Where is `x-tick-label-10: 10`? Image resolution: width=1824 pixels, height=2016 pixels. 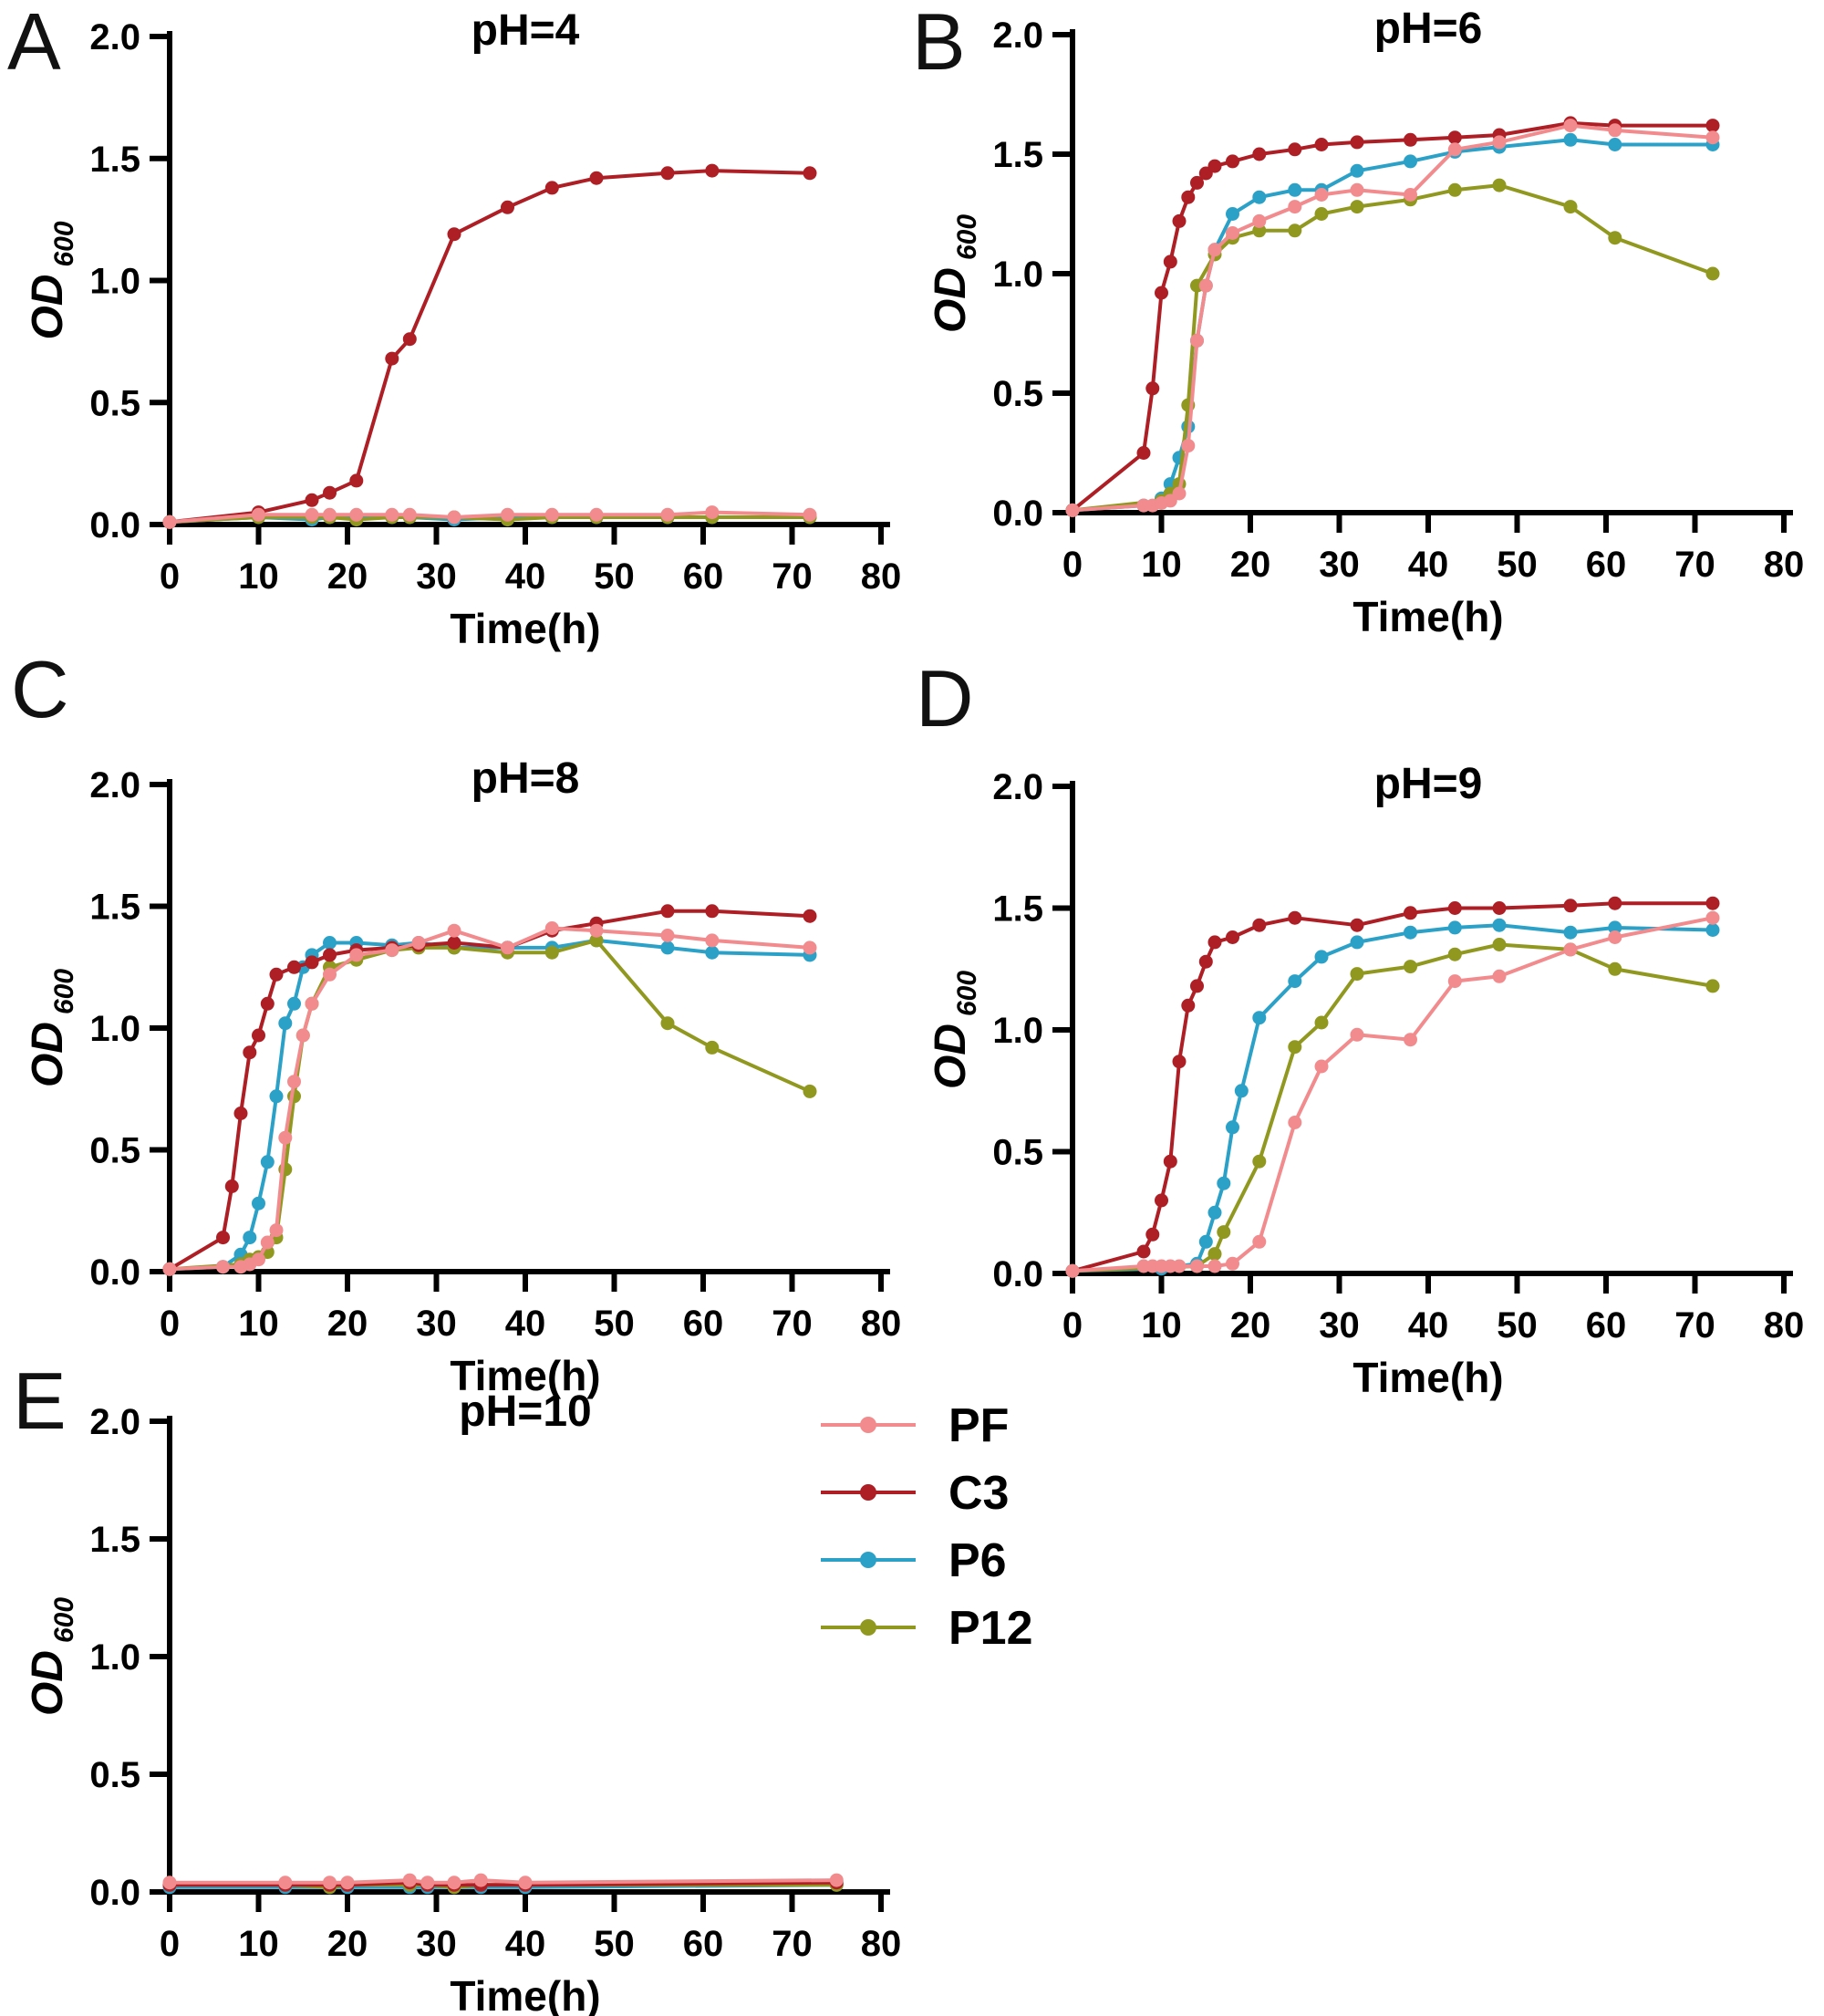
x-tick-label-10: 10 is located at coordinates (259, 577).